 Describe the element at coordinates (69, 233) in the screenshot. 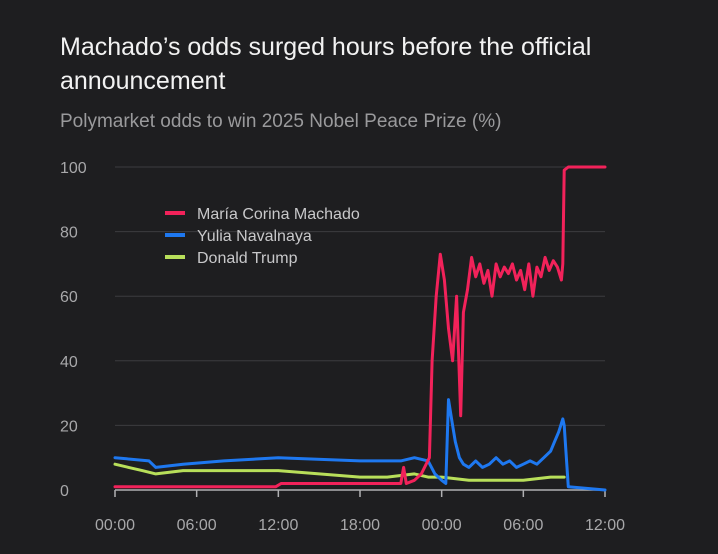

I see `y-tick-label: 80` at that location.